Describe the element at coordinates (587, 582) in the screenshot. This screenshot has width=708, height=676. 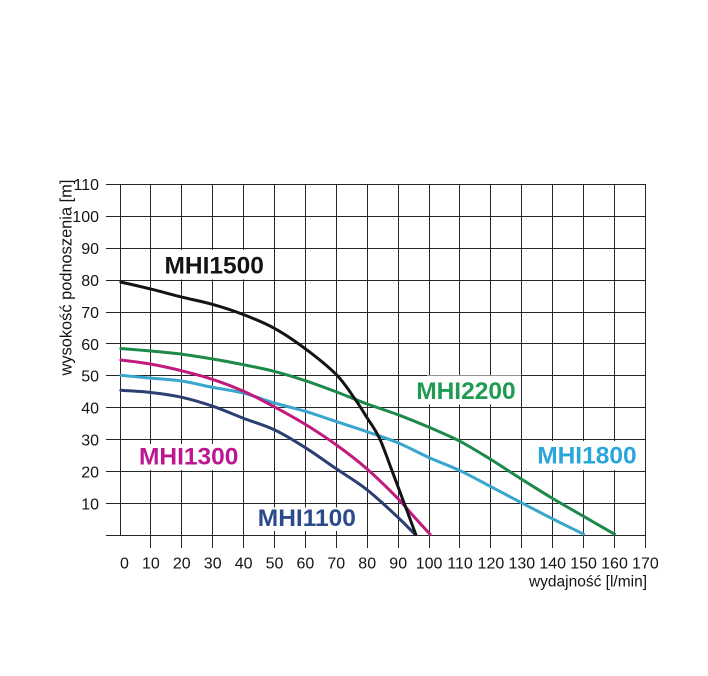
I see `svg-text: wydajność [l/min]` at that location.